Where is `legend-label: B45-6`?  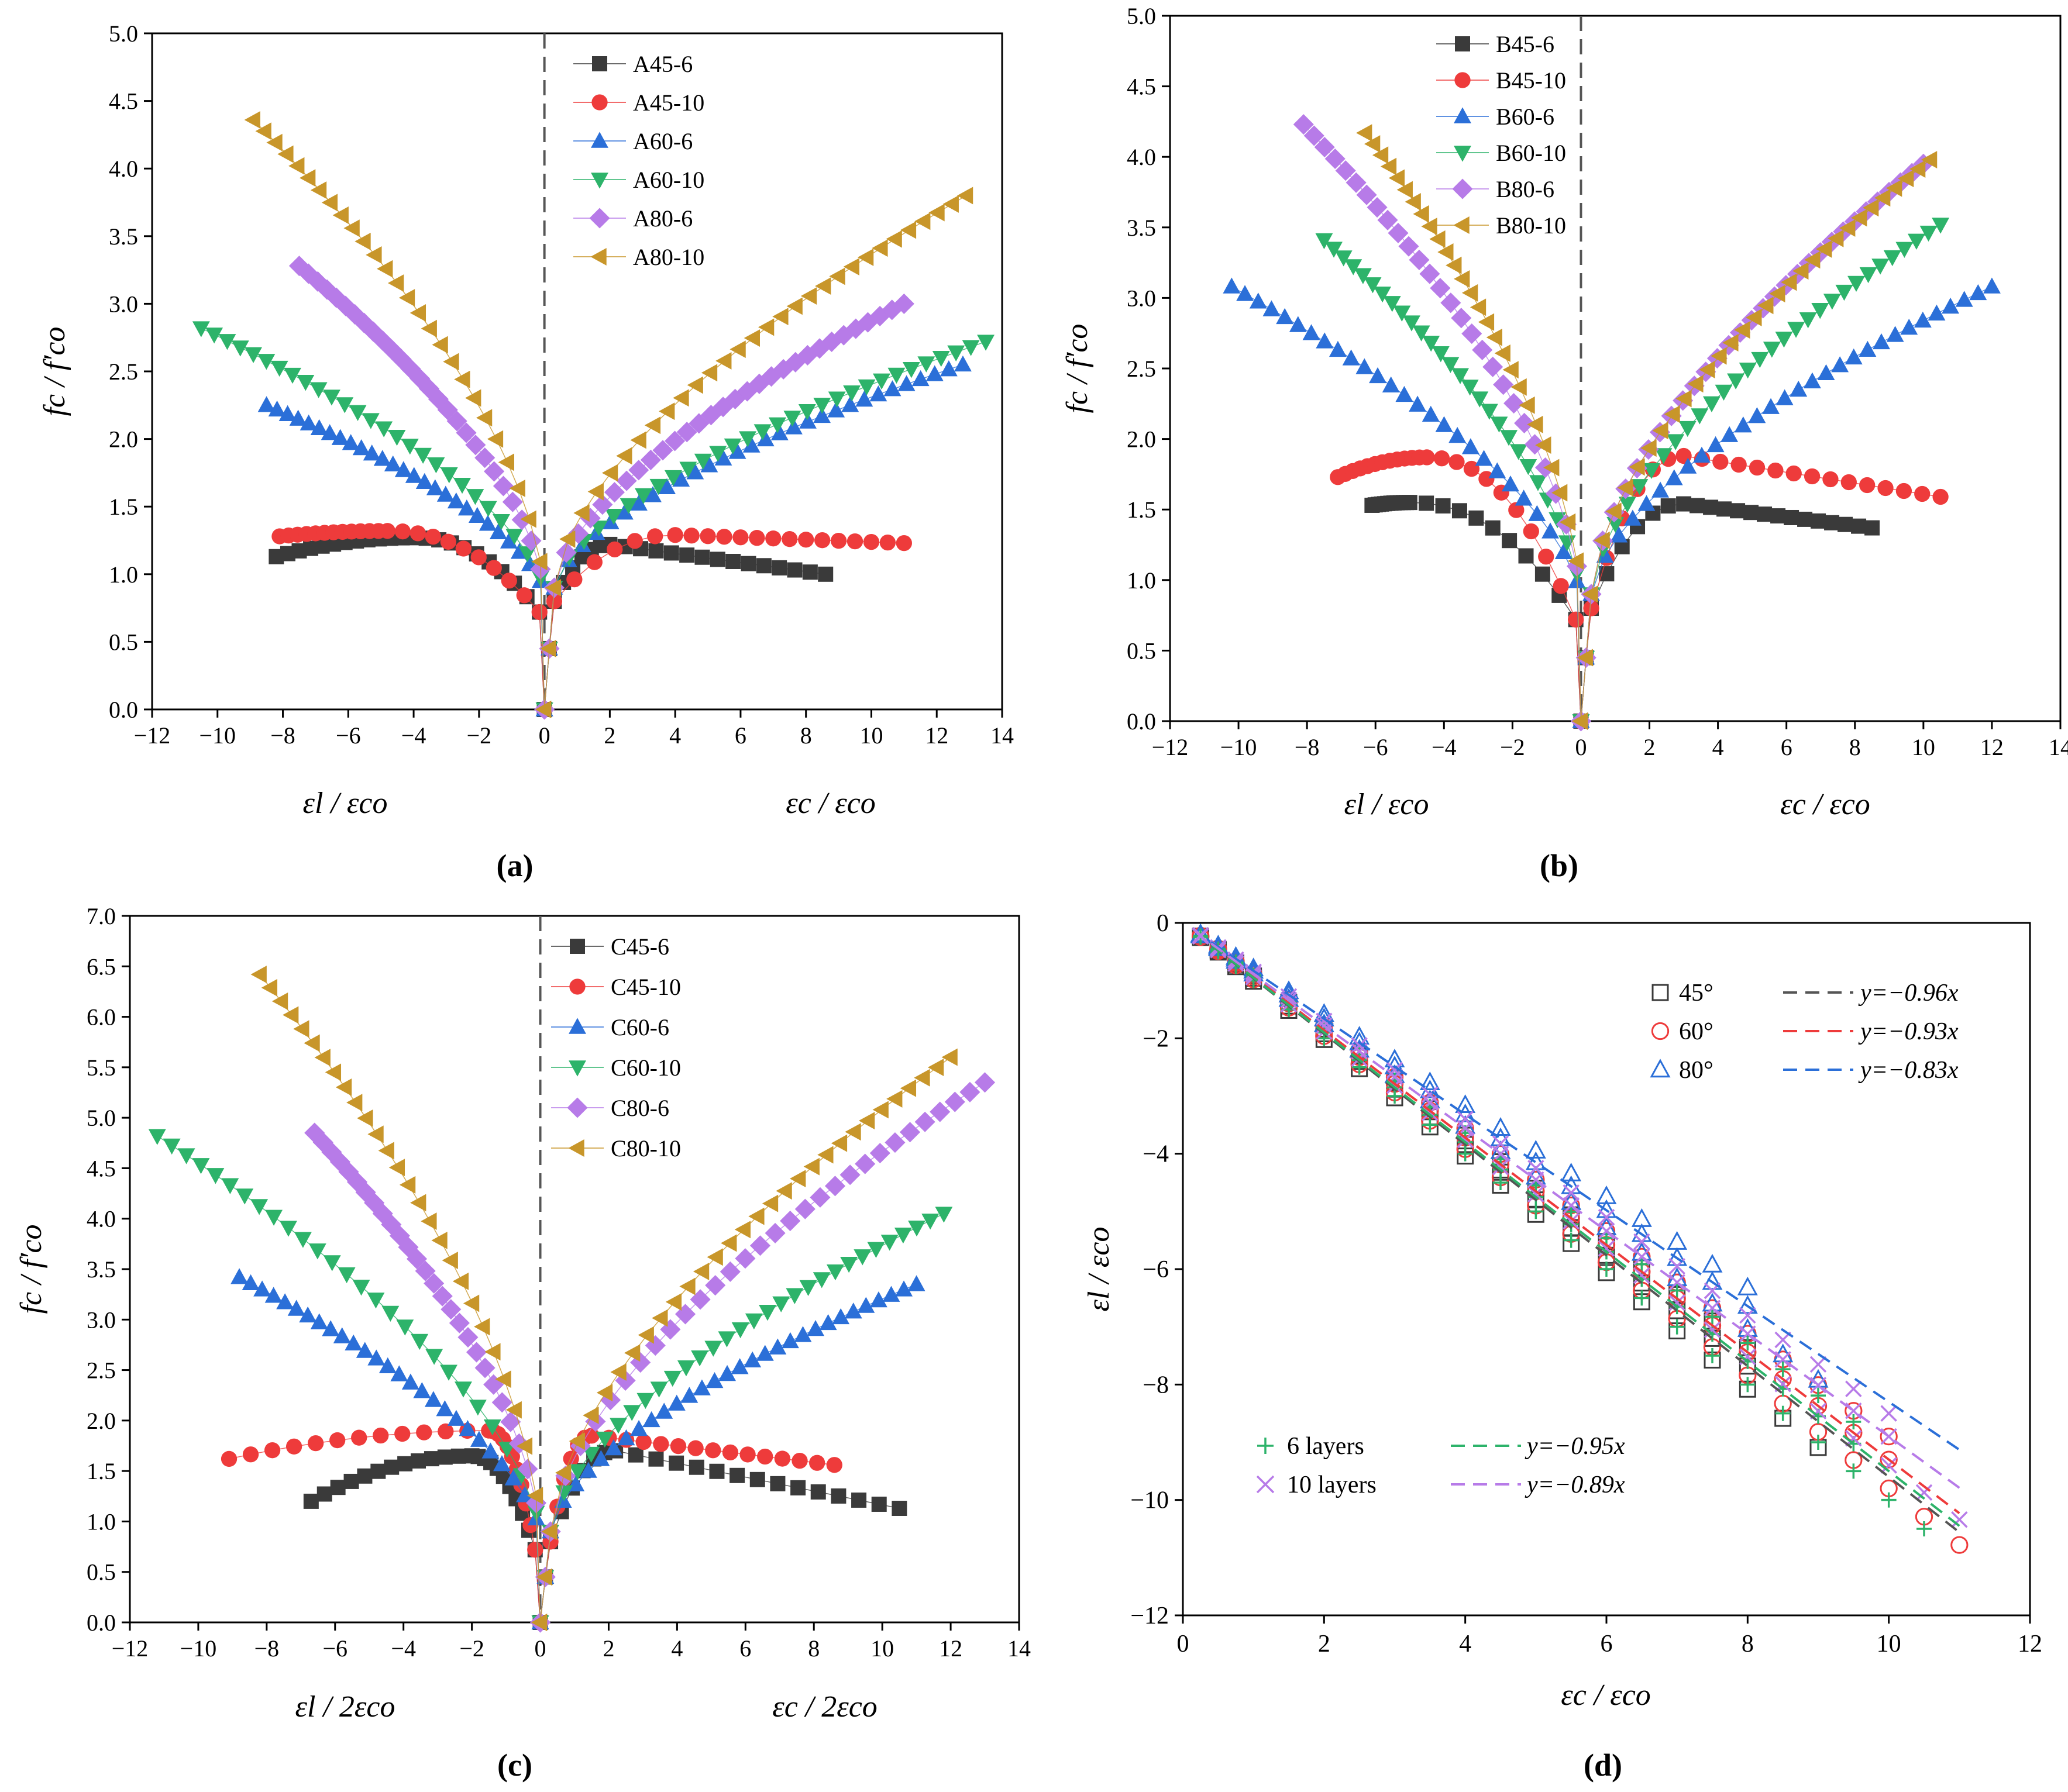 legend-label: B45-6 is located at coordinates (1525, 44).